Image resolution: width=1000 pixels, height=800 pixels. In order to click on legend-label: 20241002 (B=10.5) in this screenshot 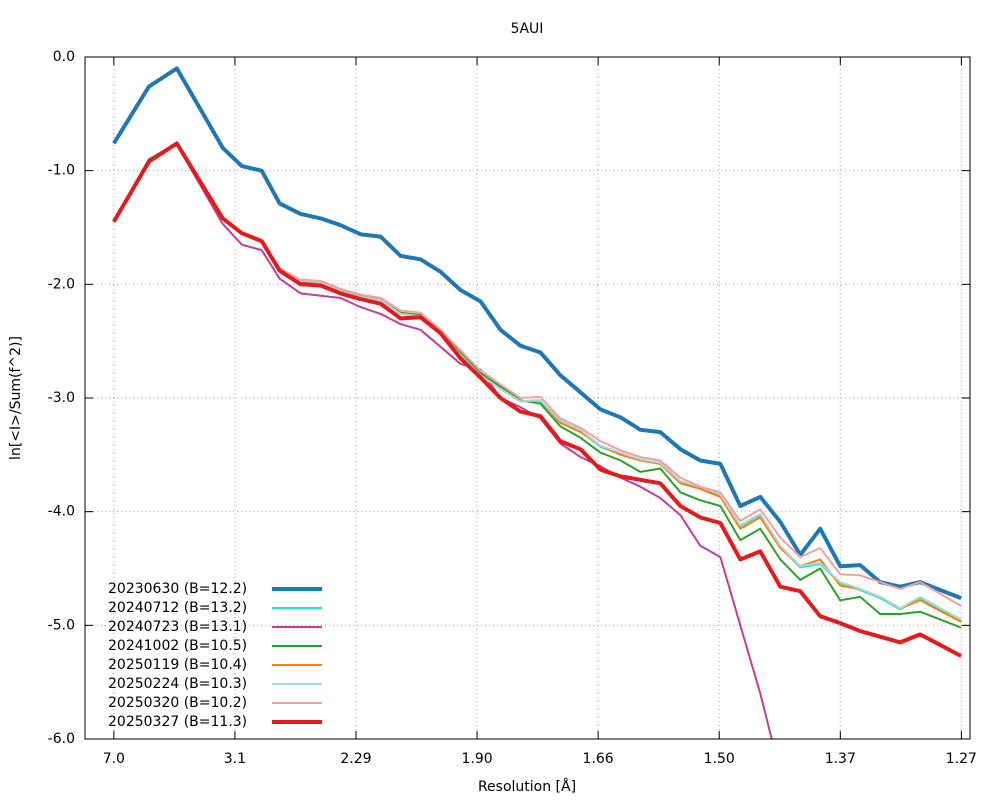, I will do `click(177, 646)`.